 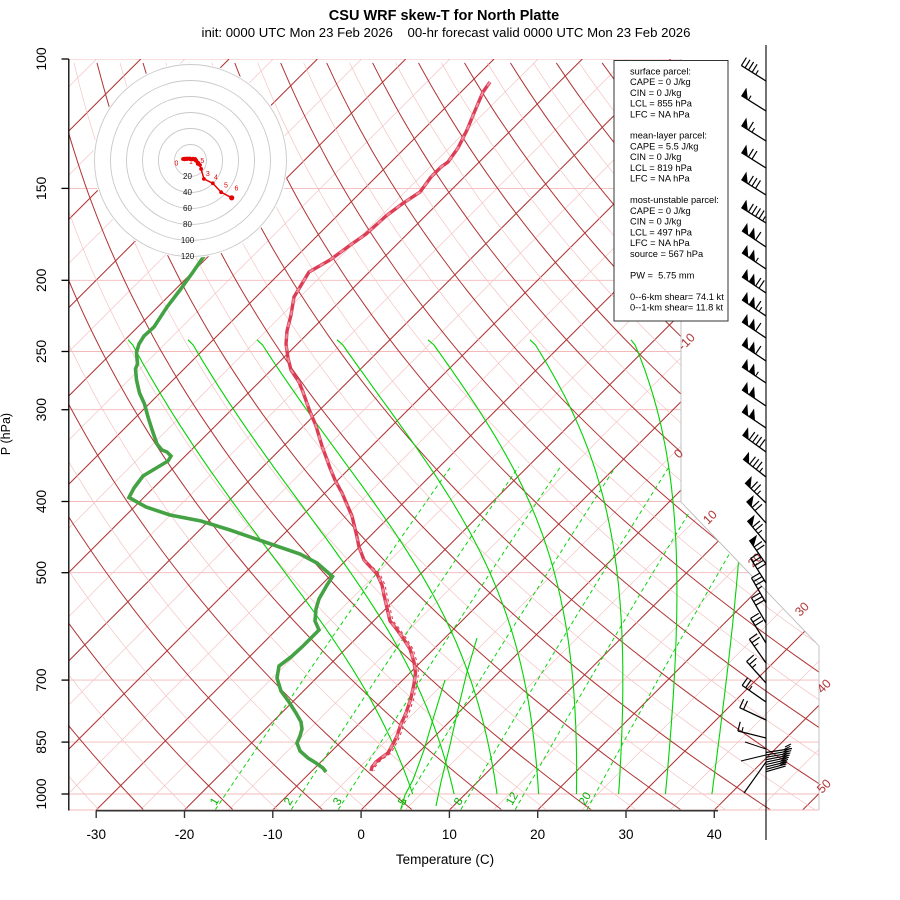 I want to click on svg-text: 200, so click(x=41, y=280).